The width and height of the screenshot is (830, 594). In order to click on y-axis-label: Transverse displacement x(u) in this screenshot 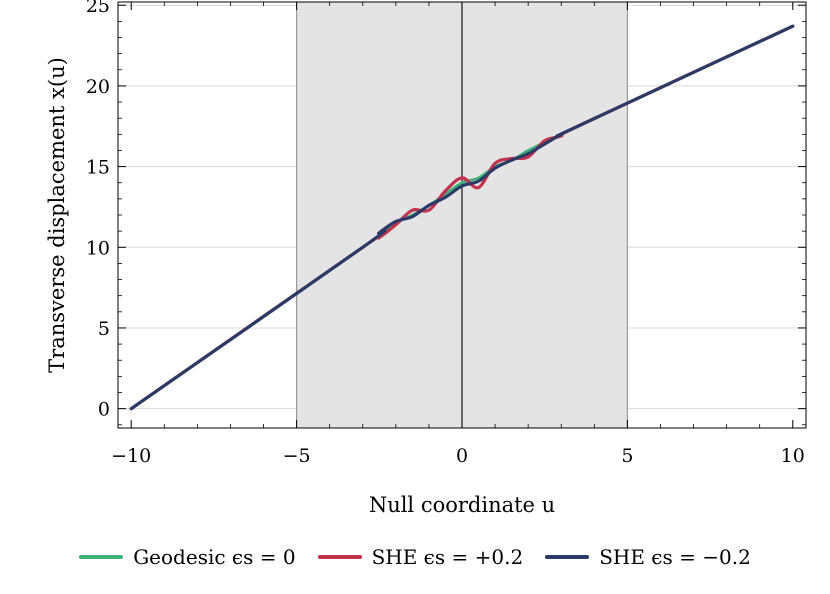, I will do `click(57, 215)`.